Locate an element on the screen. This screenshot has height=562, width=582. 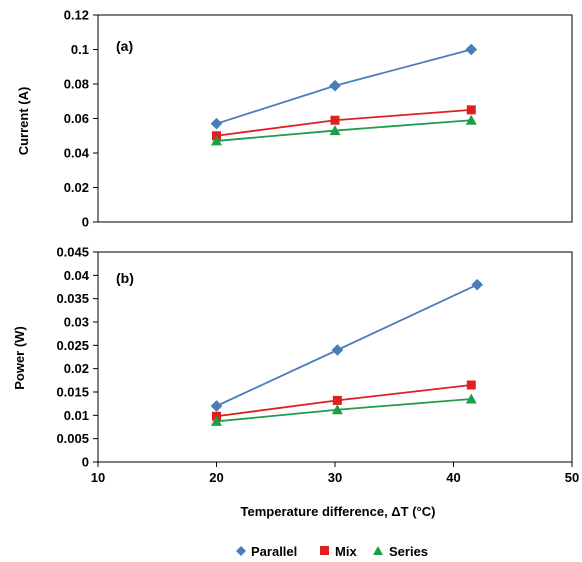
panel-a-y-tick-label: 0 is located at coordinates (85, 222).